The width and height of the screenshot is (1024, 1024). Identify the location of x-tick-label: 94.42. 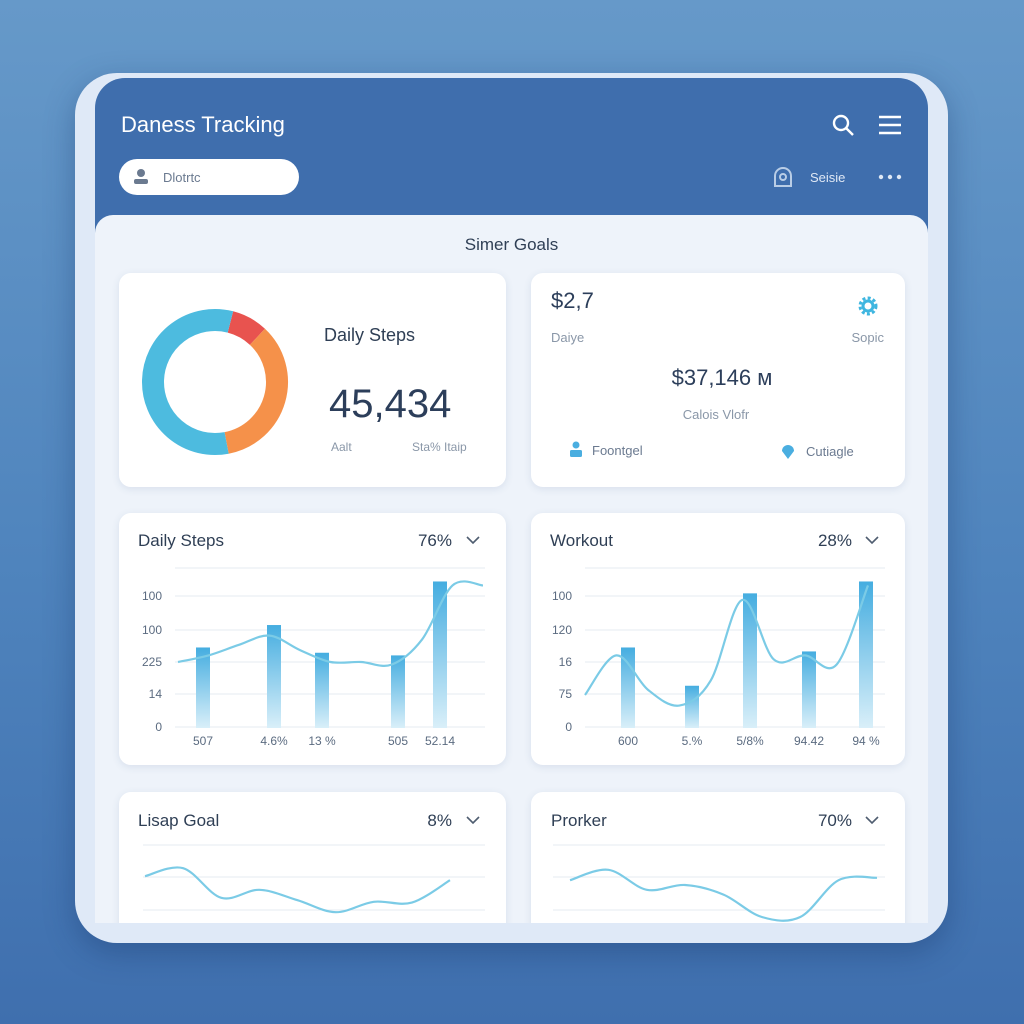
(809, 741).